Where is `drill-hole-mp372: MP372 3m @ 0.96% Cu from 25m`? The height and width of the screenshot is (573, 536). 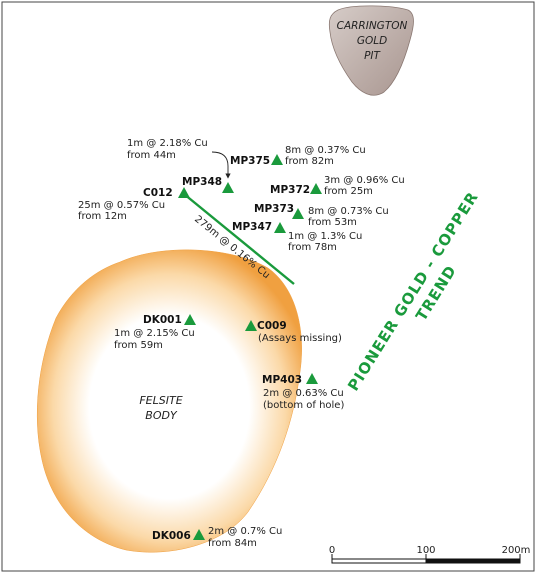 drill-hole-mp372: MP372 3m @ 0.96% Cu from 25m is located at coordinates (337, 186).